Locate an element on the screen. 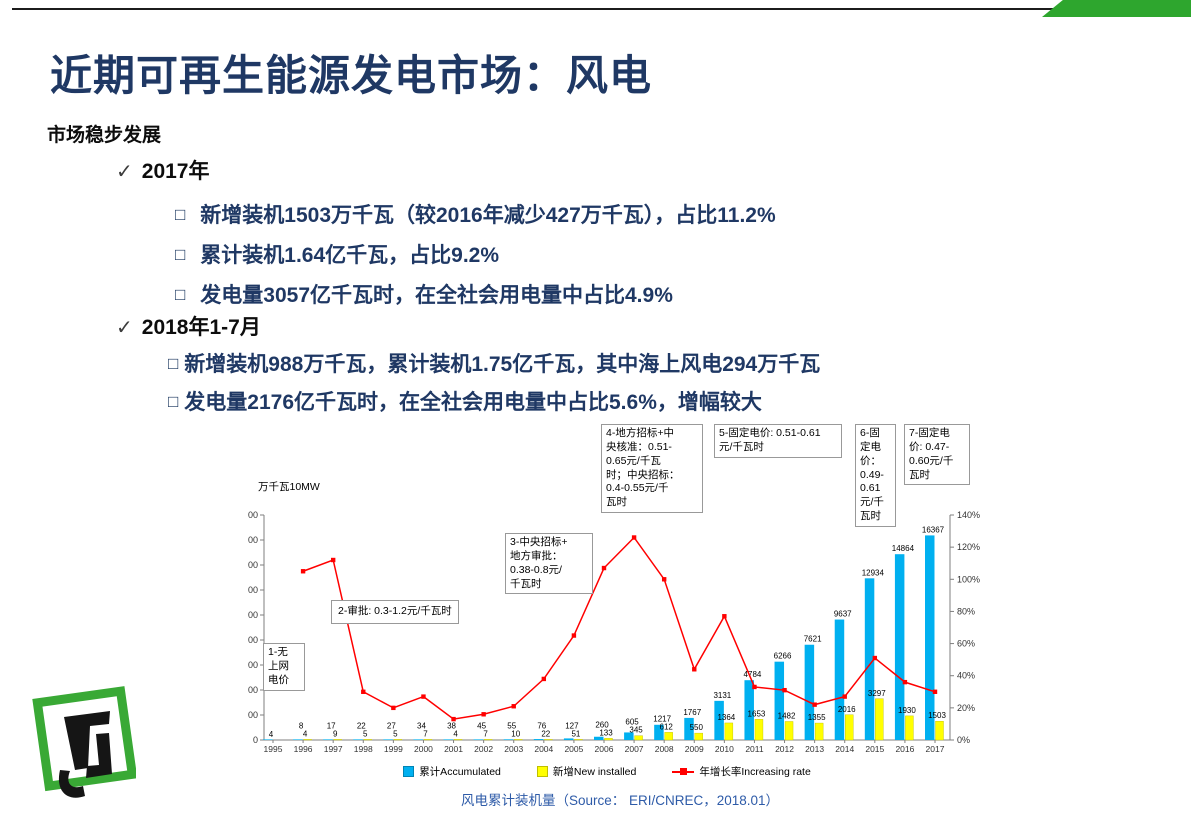  legend-item-accumulated: 累计Accumulated is located at coordinates (452, 771).